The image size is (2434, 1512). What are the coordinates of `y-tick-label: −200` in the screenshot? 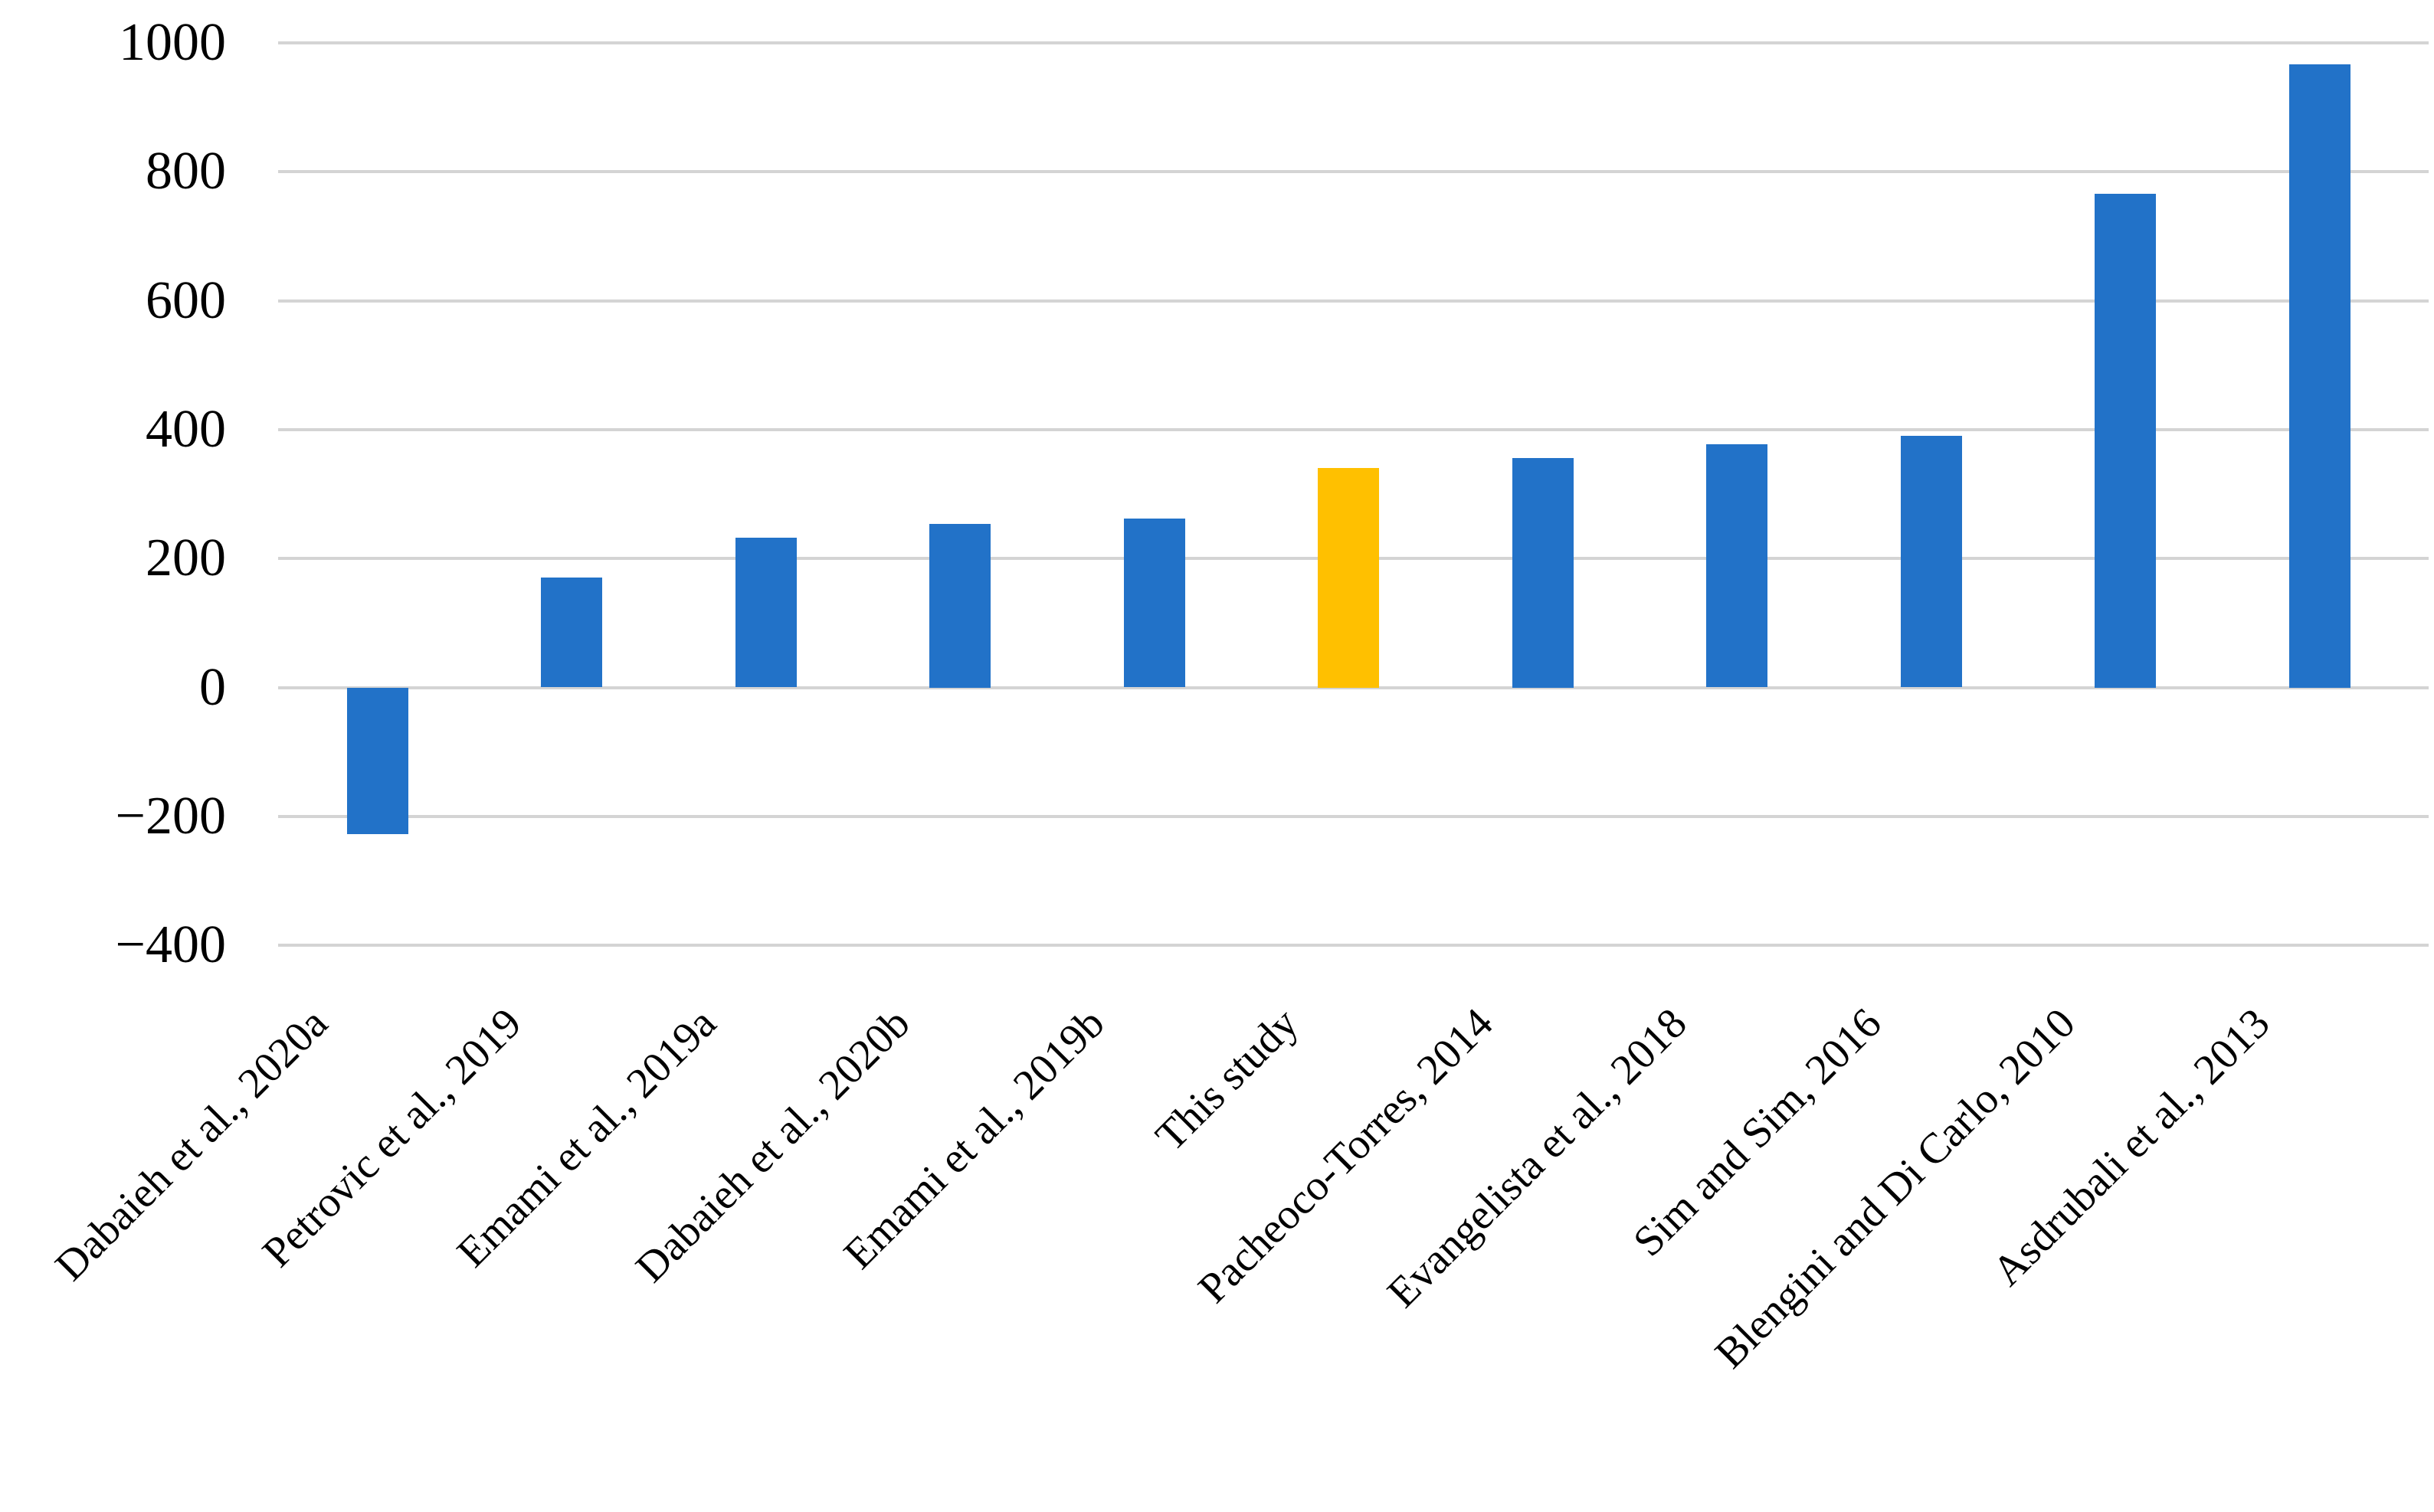 It's located at (171, 816).